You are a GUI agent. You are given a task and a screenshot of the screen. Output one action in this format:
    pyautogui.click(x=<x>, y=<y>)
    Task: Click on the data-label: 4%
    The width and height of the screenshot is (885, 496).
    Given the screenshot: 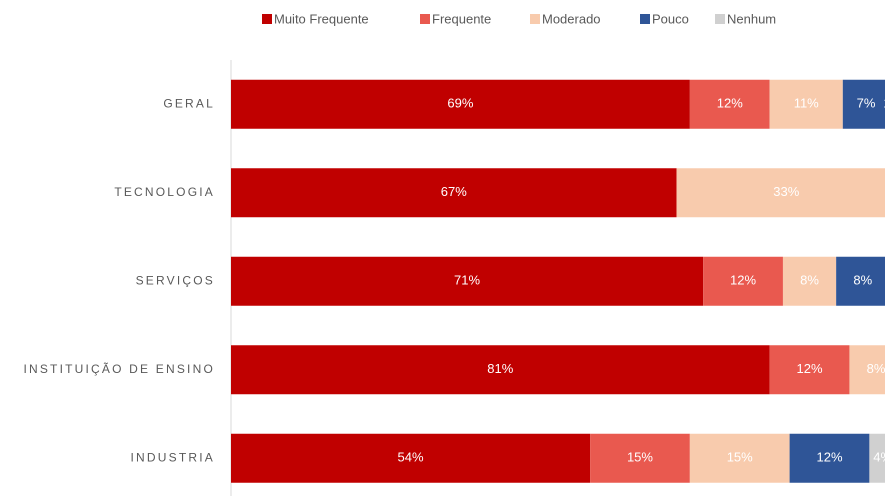 What is the action you would take?
    pyautogui.click(x=879, y=457)
    